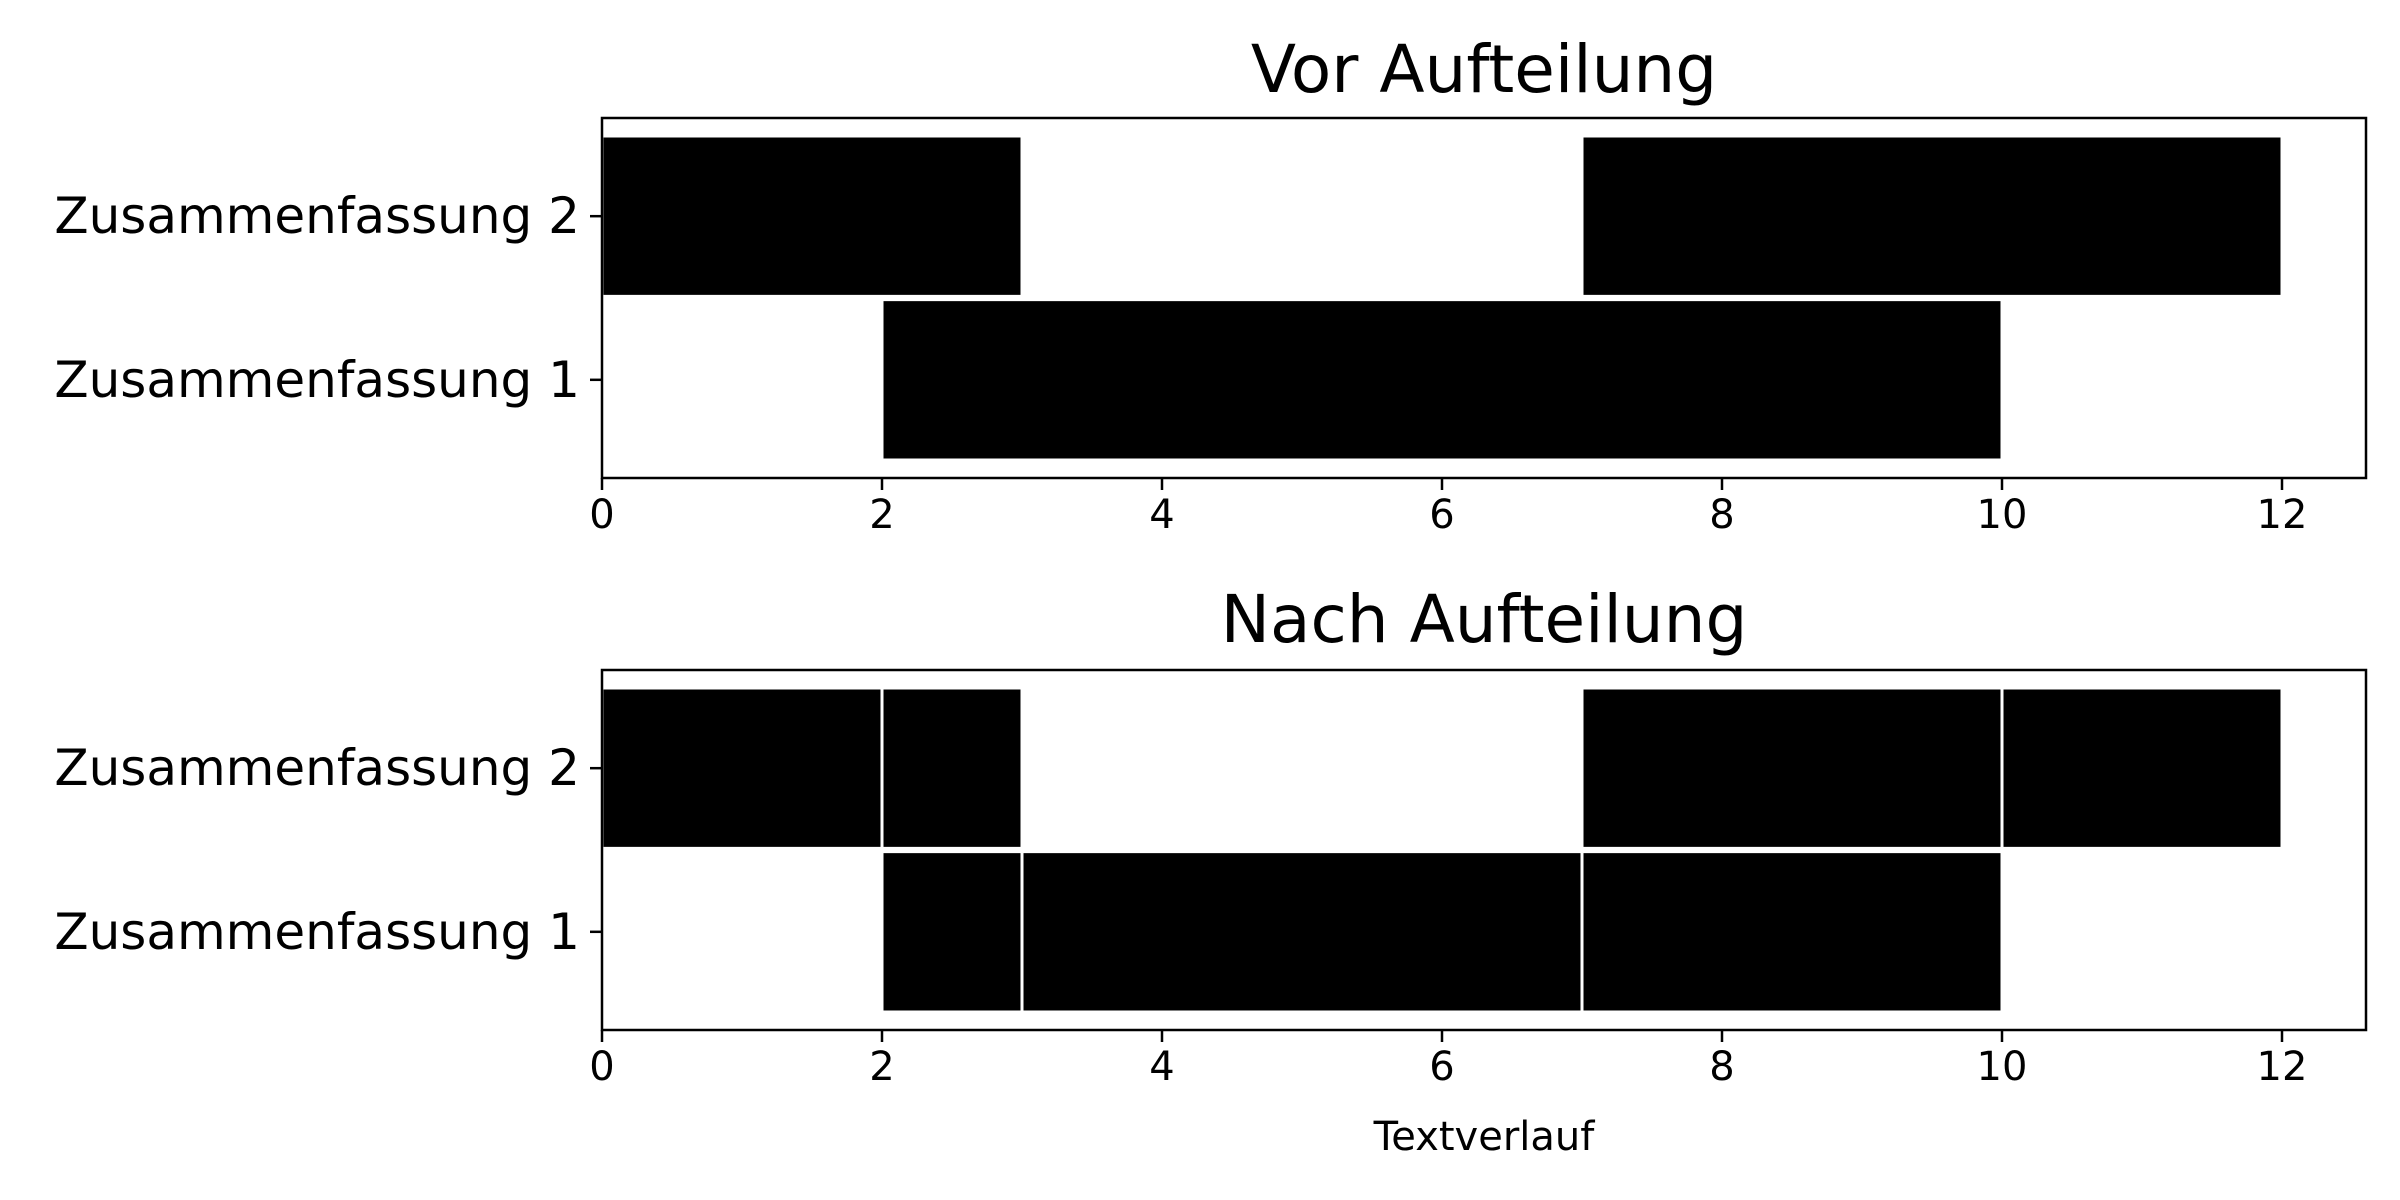 Image resolution: width=2400 pixels, height=1200 pixels. I want to click on chart-title: Nach Aufteilung, so click(1484, 619).